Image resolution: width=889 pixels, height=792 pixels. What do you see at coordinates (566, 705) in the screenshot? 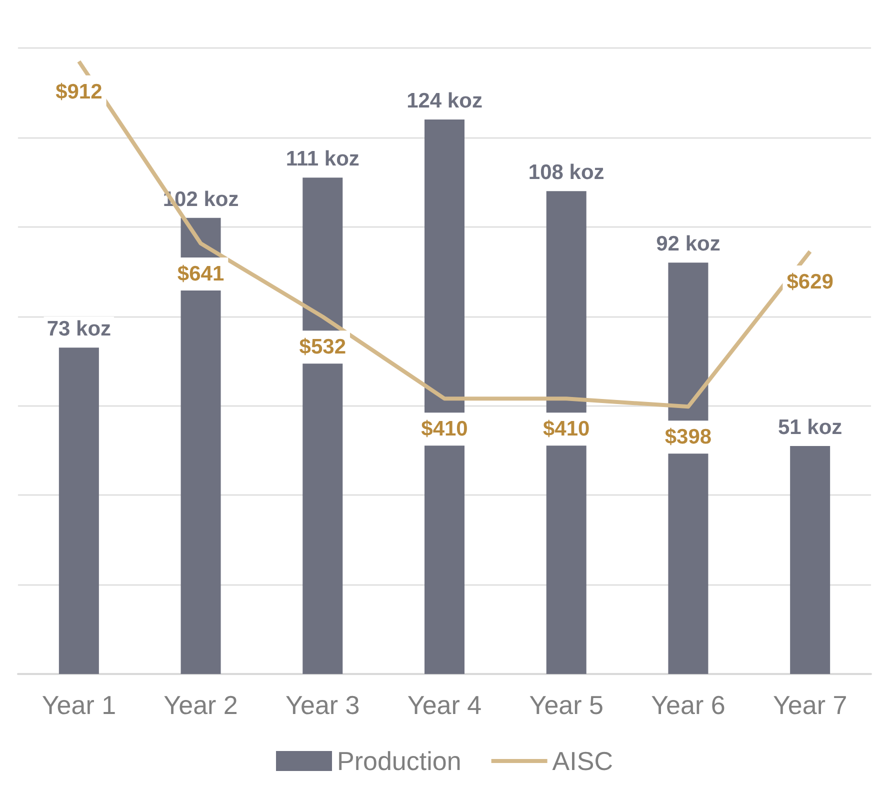
I see `x-tick-label: Year 5` at bounding box center [566, 705].